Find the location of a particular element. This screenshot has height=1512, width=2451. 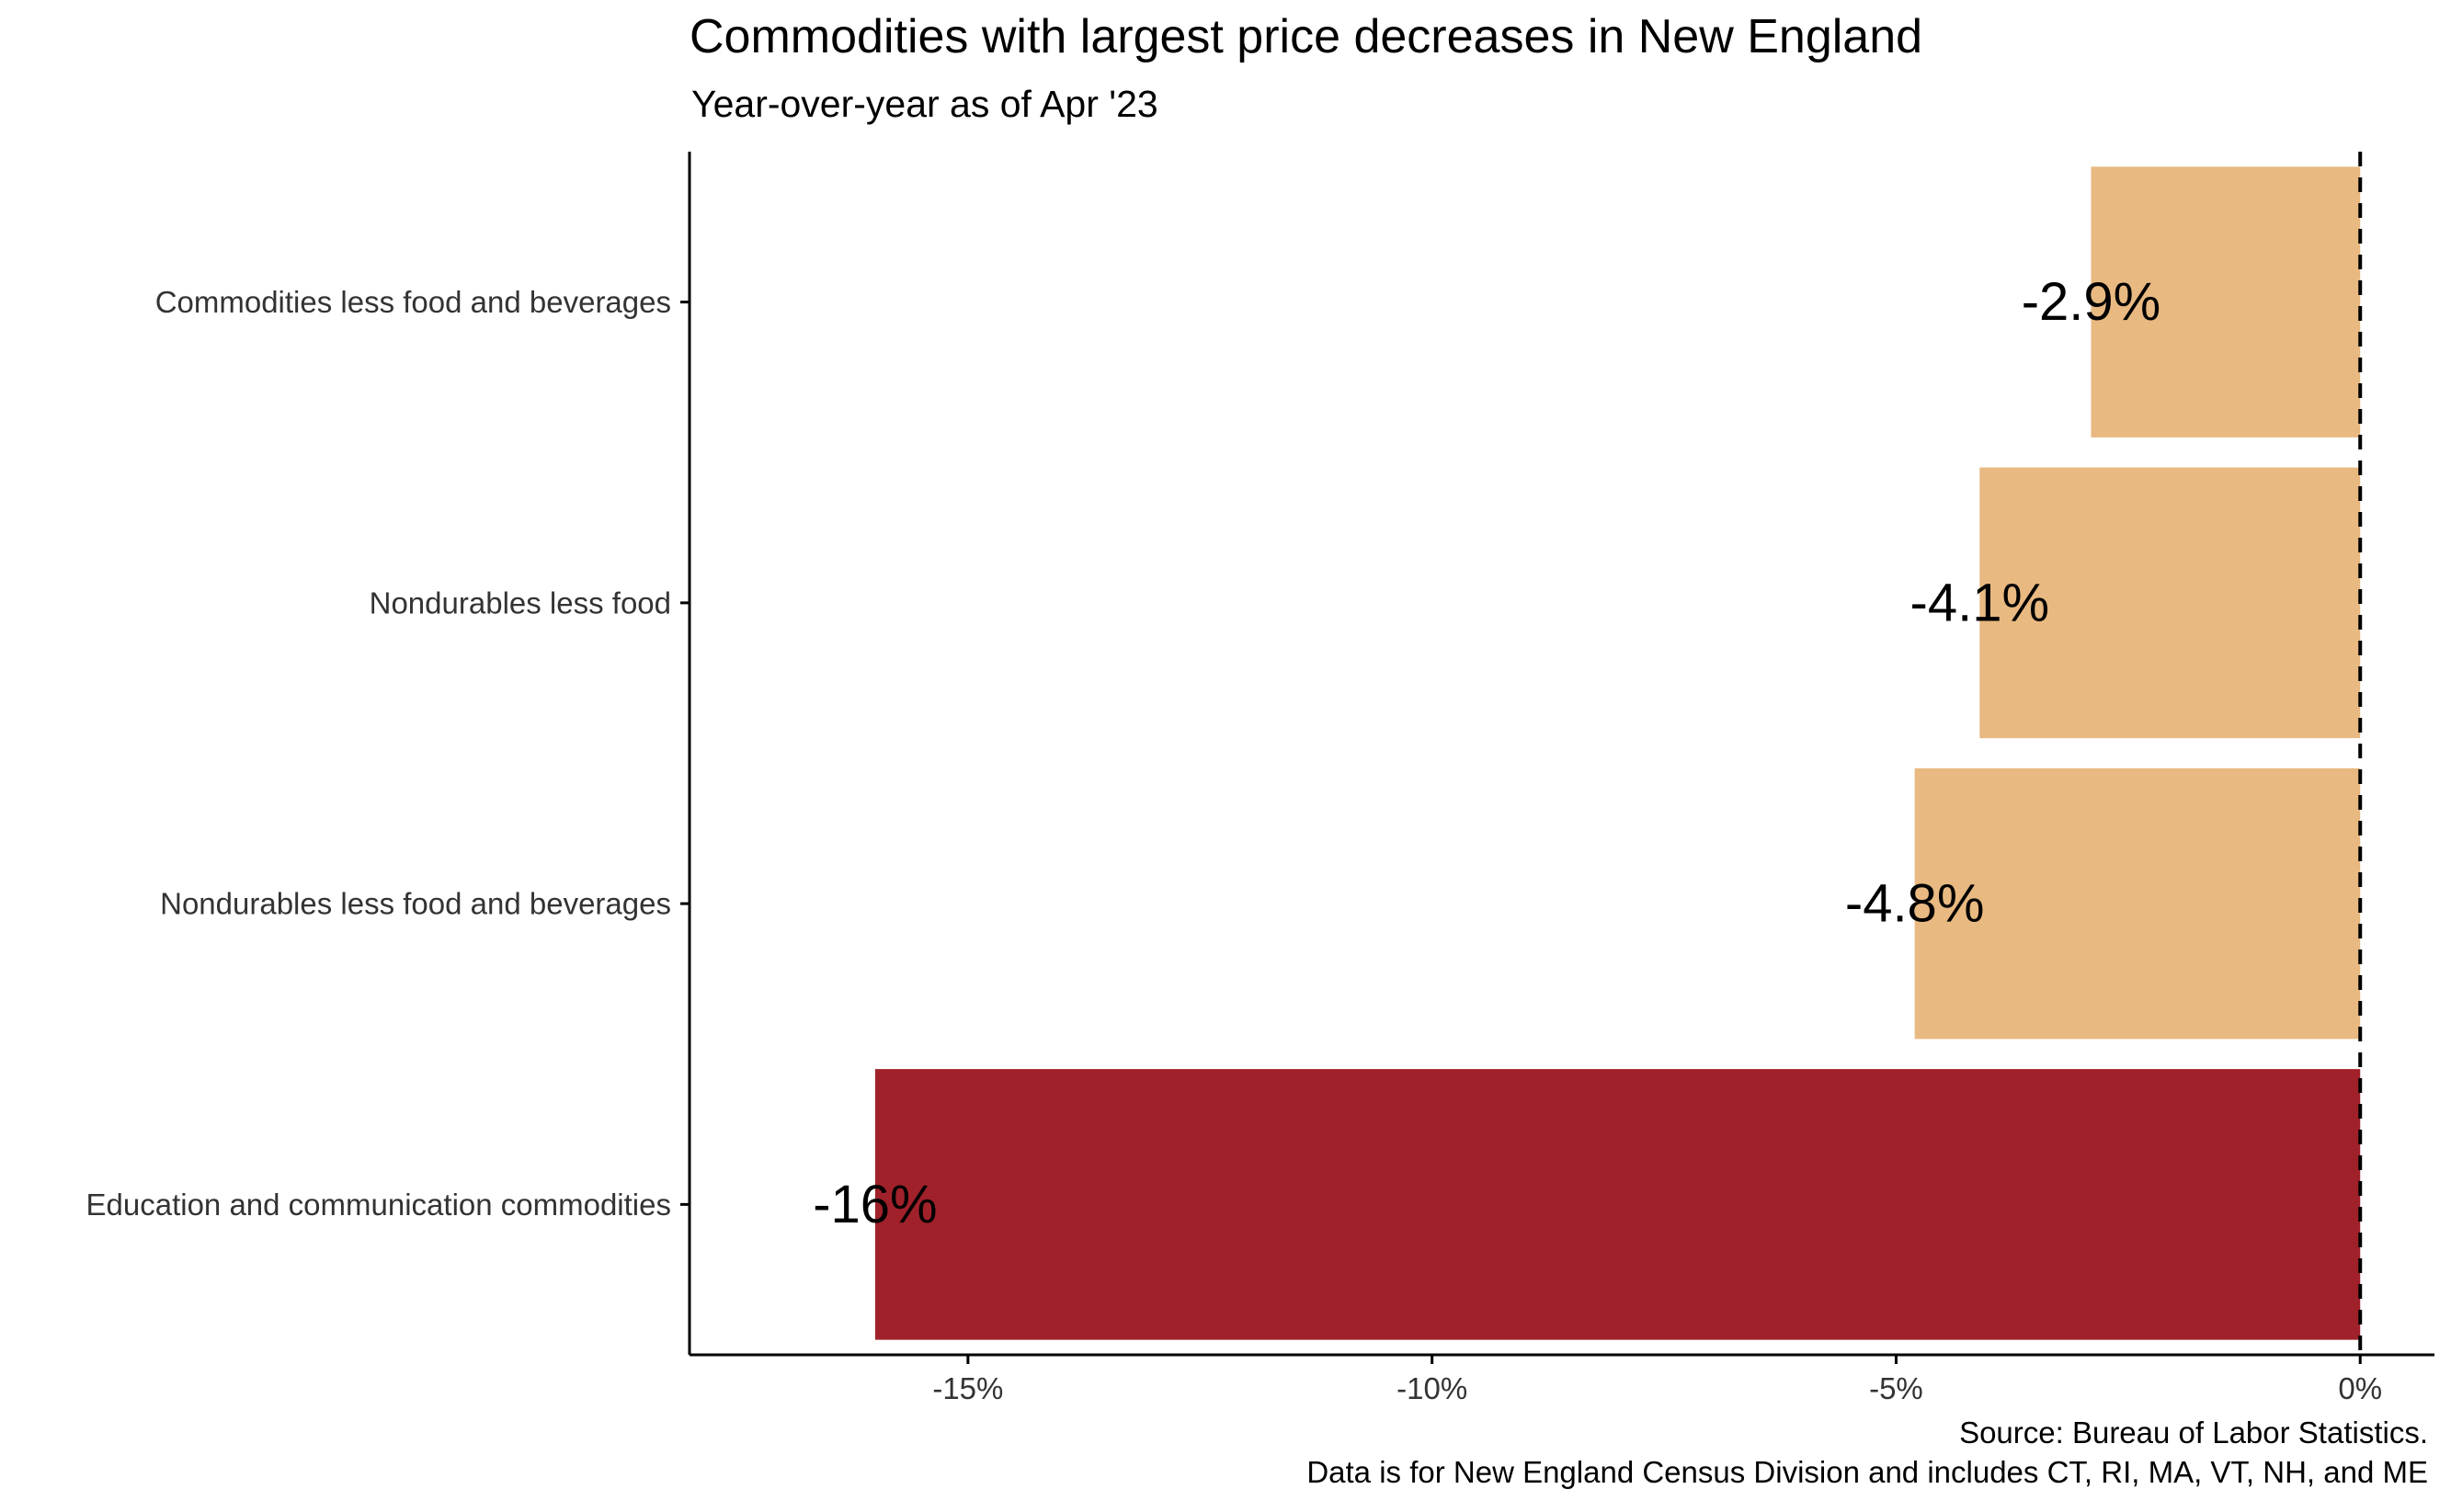

x-tick-label-3: -5% is located at coordinates (1896, 1388).